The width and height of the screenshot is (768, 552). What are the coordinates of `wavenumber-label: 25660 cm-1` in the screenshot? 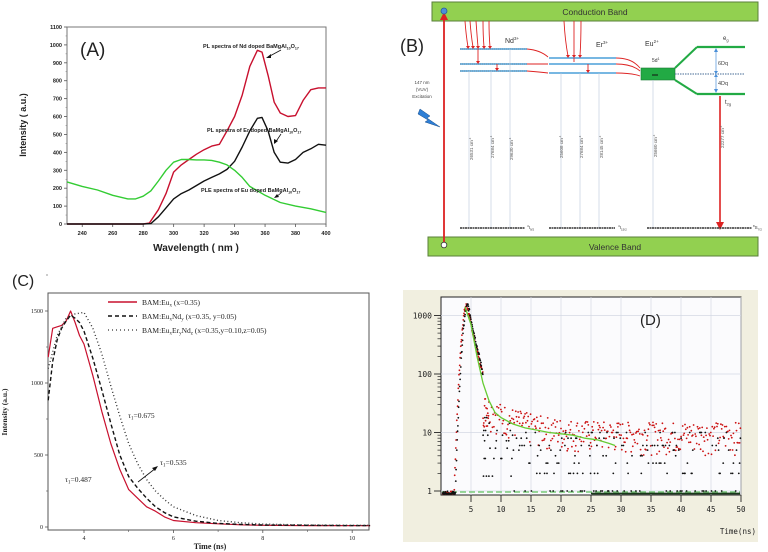 It's located at (655, 145).